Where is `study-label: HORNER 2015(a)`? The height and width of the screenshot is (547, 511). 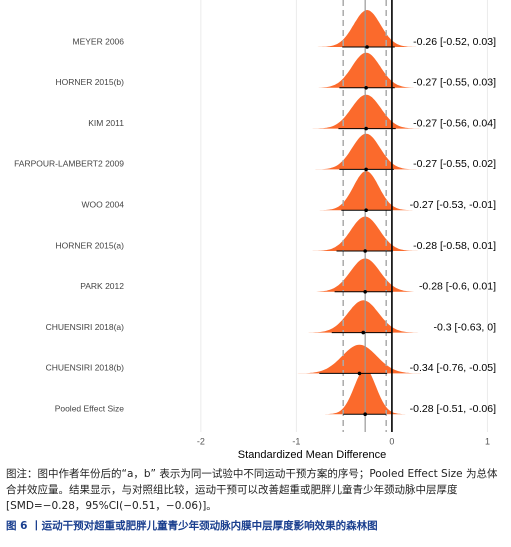
study-label: HORNER 2015(a) is located at coordinates (90, 245).